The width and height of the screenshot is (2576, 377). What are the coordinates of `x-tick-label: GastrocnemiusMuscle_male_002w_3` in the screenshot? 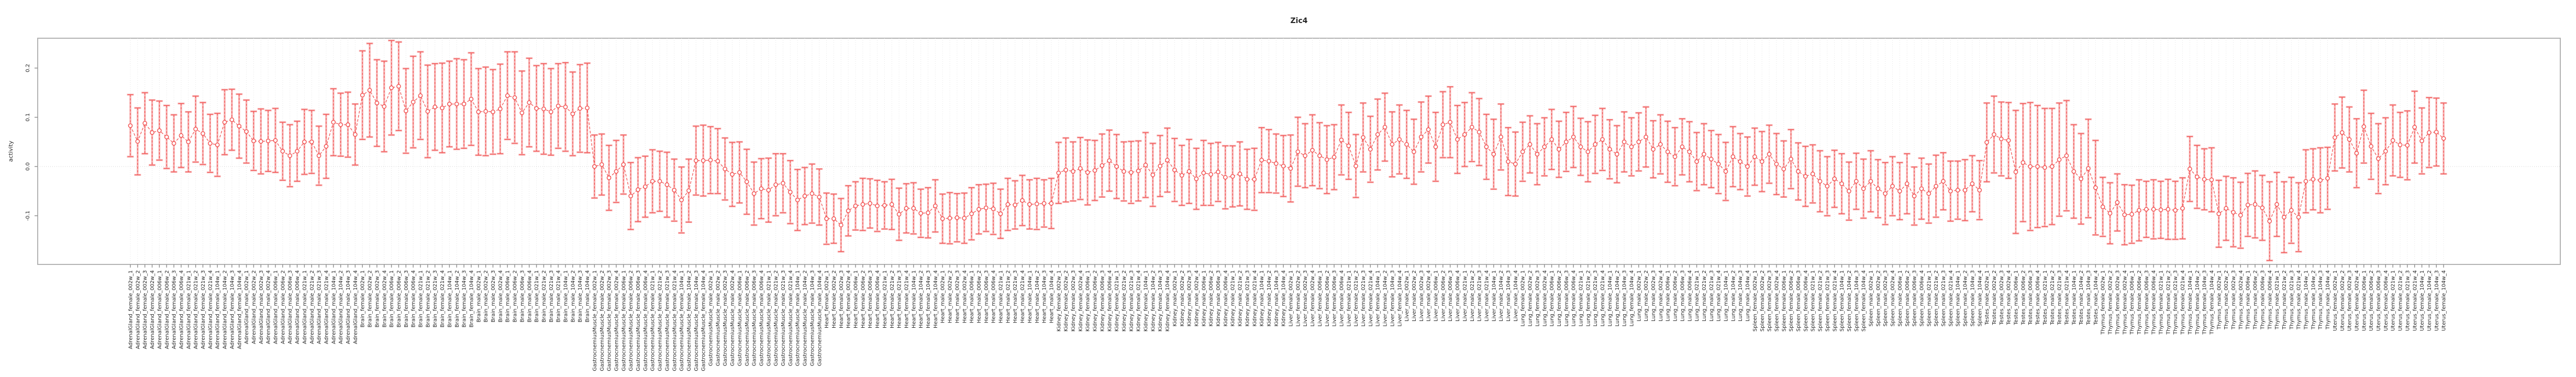 It's located at (725, 318).